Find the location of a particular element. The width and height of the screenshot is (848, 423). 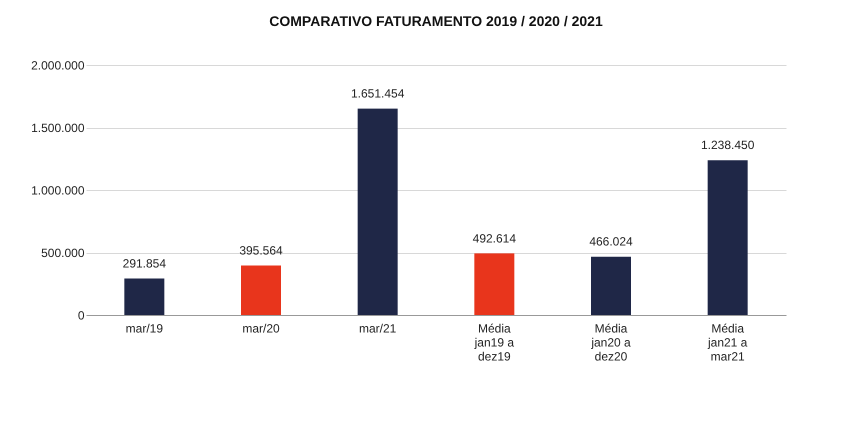

x-tick-label: mar/20 is located at coordinates (261, 329).